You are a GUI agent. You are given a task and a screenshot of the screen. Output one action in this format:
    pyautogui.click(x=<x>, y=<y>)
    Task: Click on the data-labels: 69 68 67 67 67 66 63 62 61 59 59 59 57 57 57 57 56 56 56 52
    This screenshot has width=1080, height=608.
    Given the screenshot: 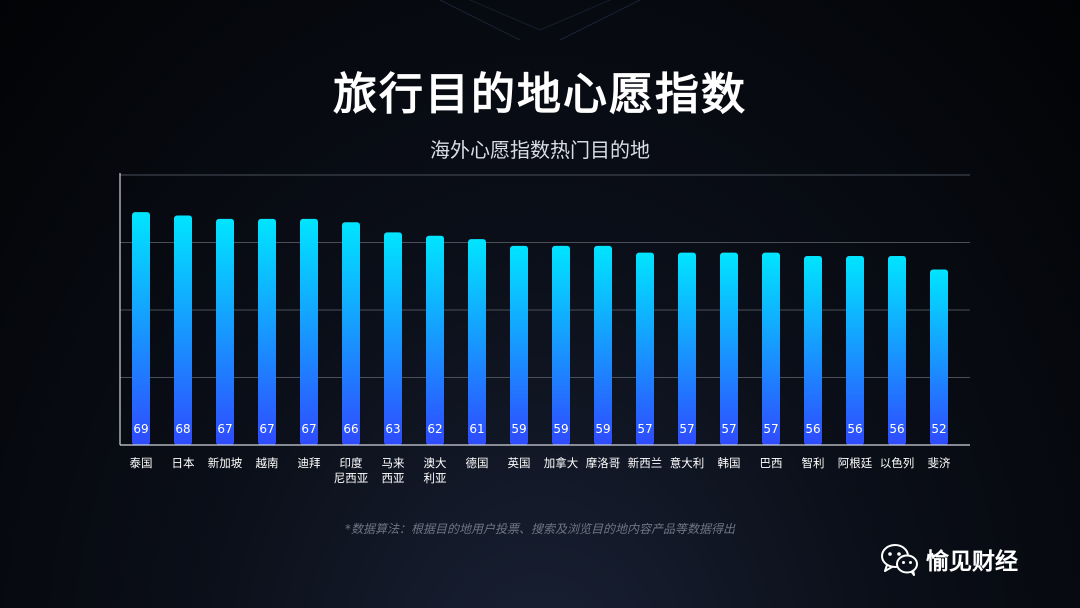 What is the action you would take?
    pyautogui.click(x=539, y=429)
    